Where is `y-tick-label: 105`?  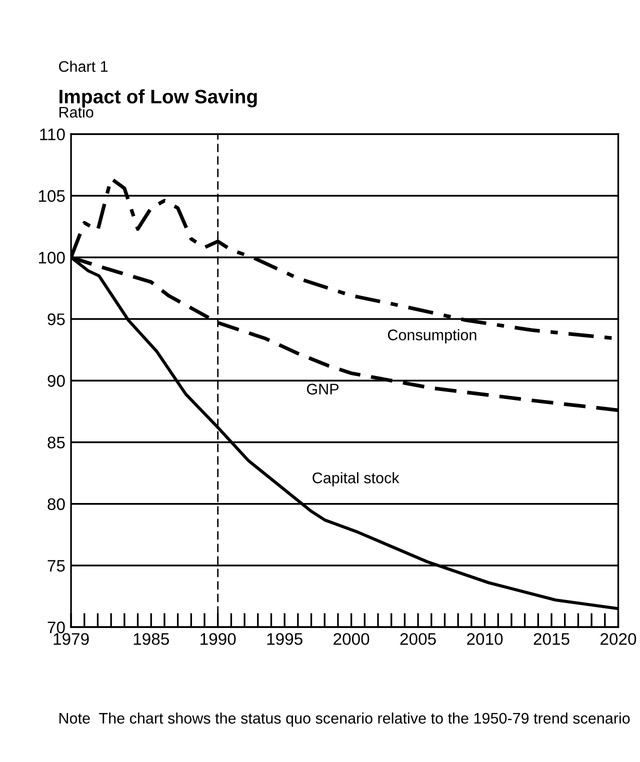 y-tick-label: 105 is located at coordinates (51, 196).